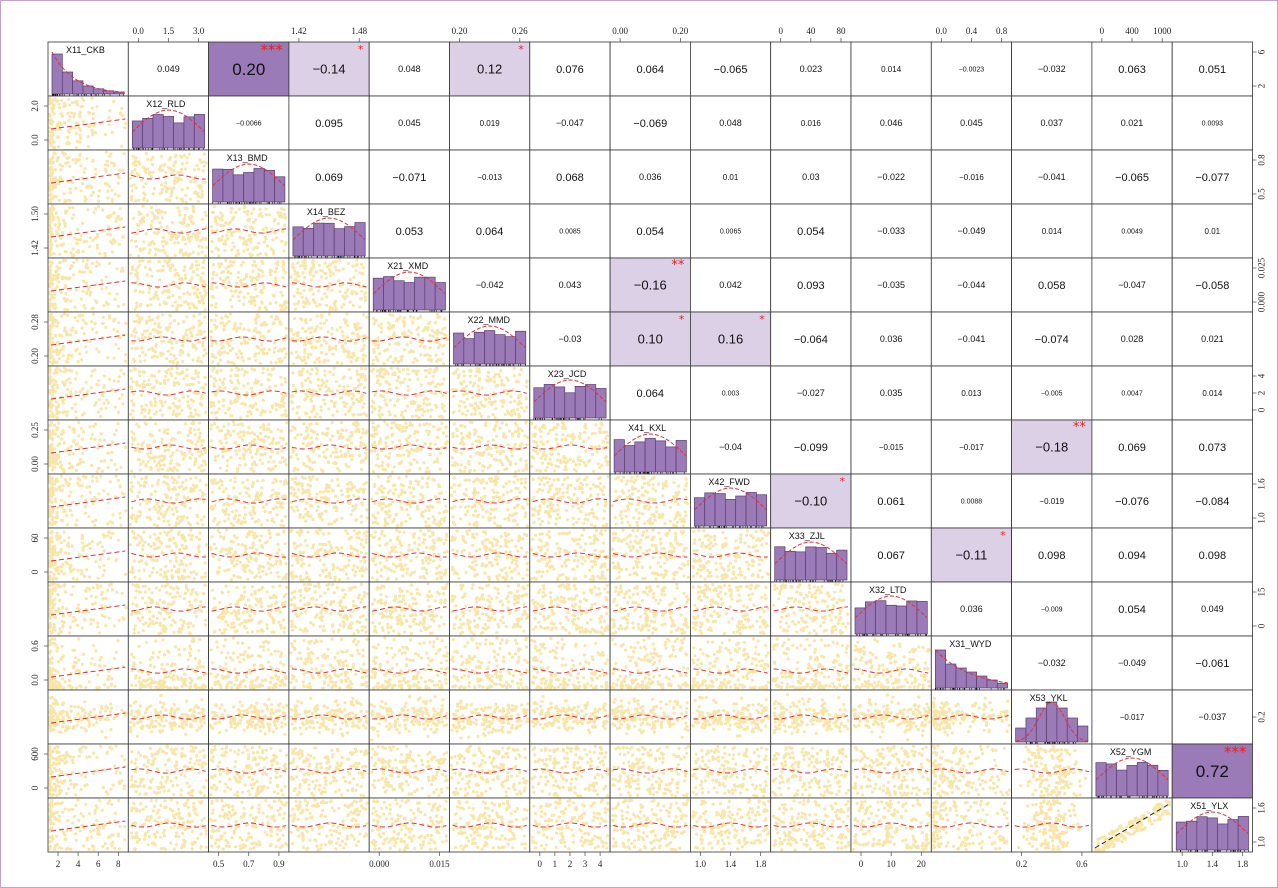  I want to click on correlation-value: −0.013, so click(489, 177).